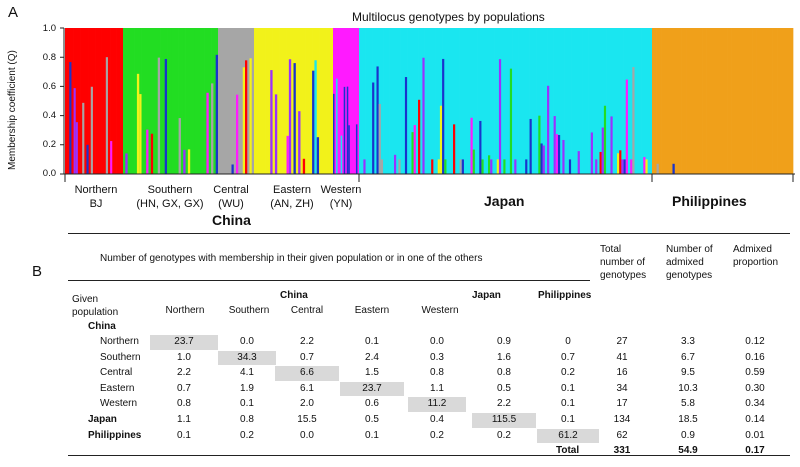 This screenshot has width=800, height=467. What do you see at coordinates (568, 373) in the screenshot?
I see `table-cell: 0.2` at bounding box center [568, 373].